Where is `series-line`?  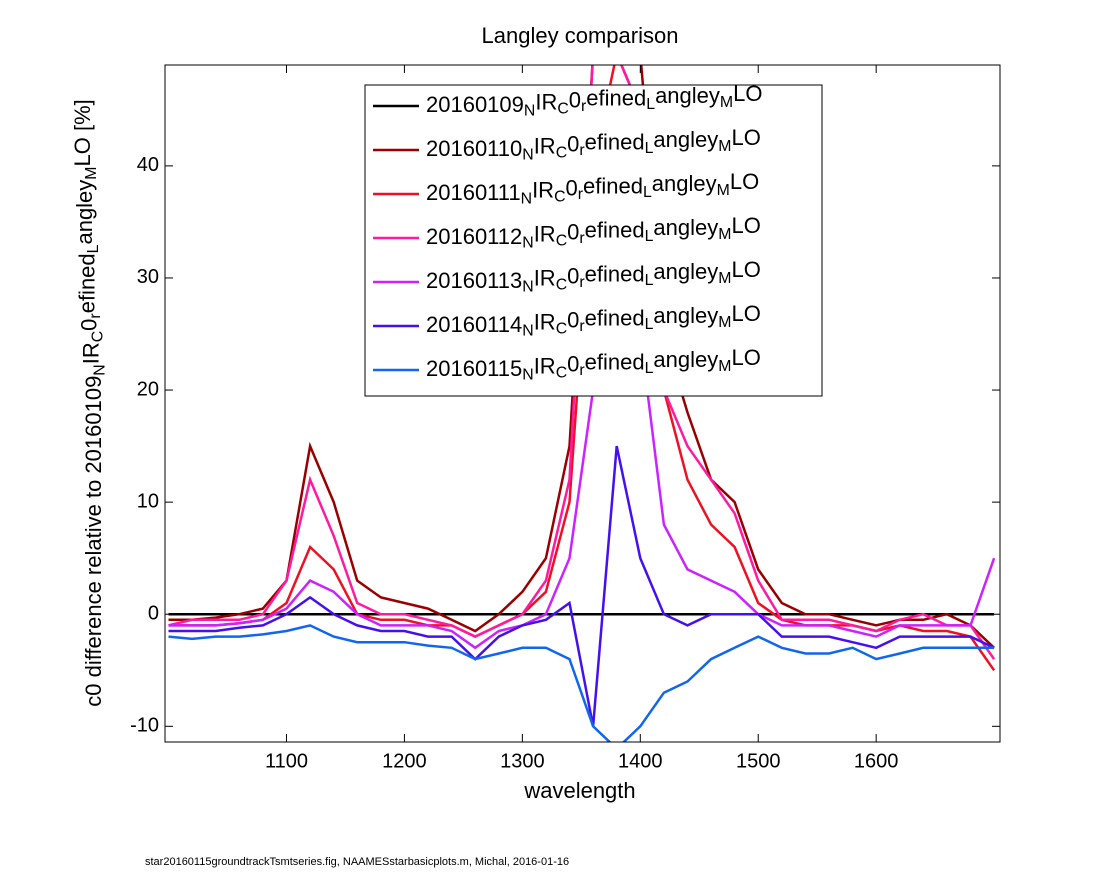 series-line is located at coordinates (581, 683).